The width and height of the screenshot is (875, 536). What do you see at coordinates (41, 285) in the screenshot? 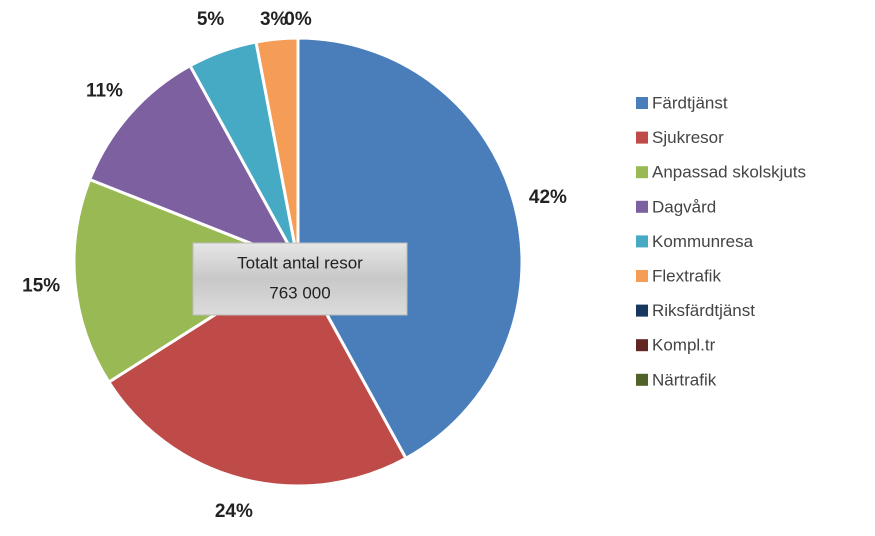
I see `data-label: 15%` at bounding box center [41, 285].